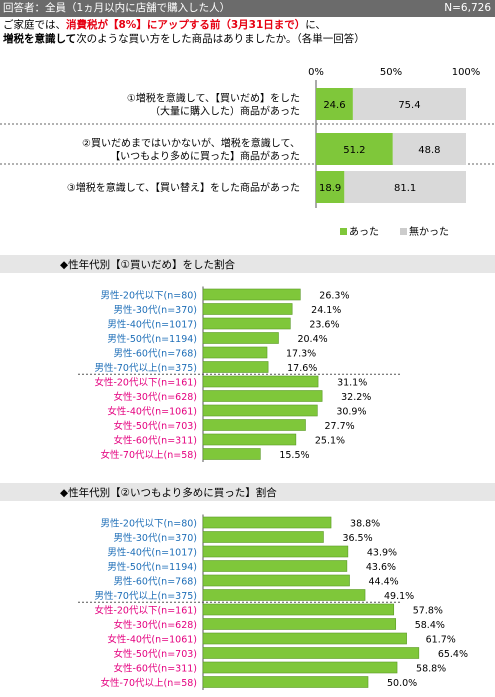  I want to click on x-tick-label: 0%, so click(316, 72).